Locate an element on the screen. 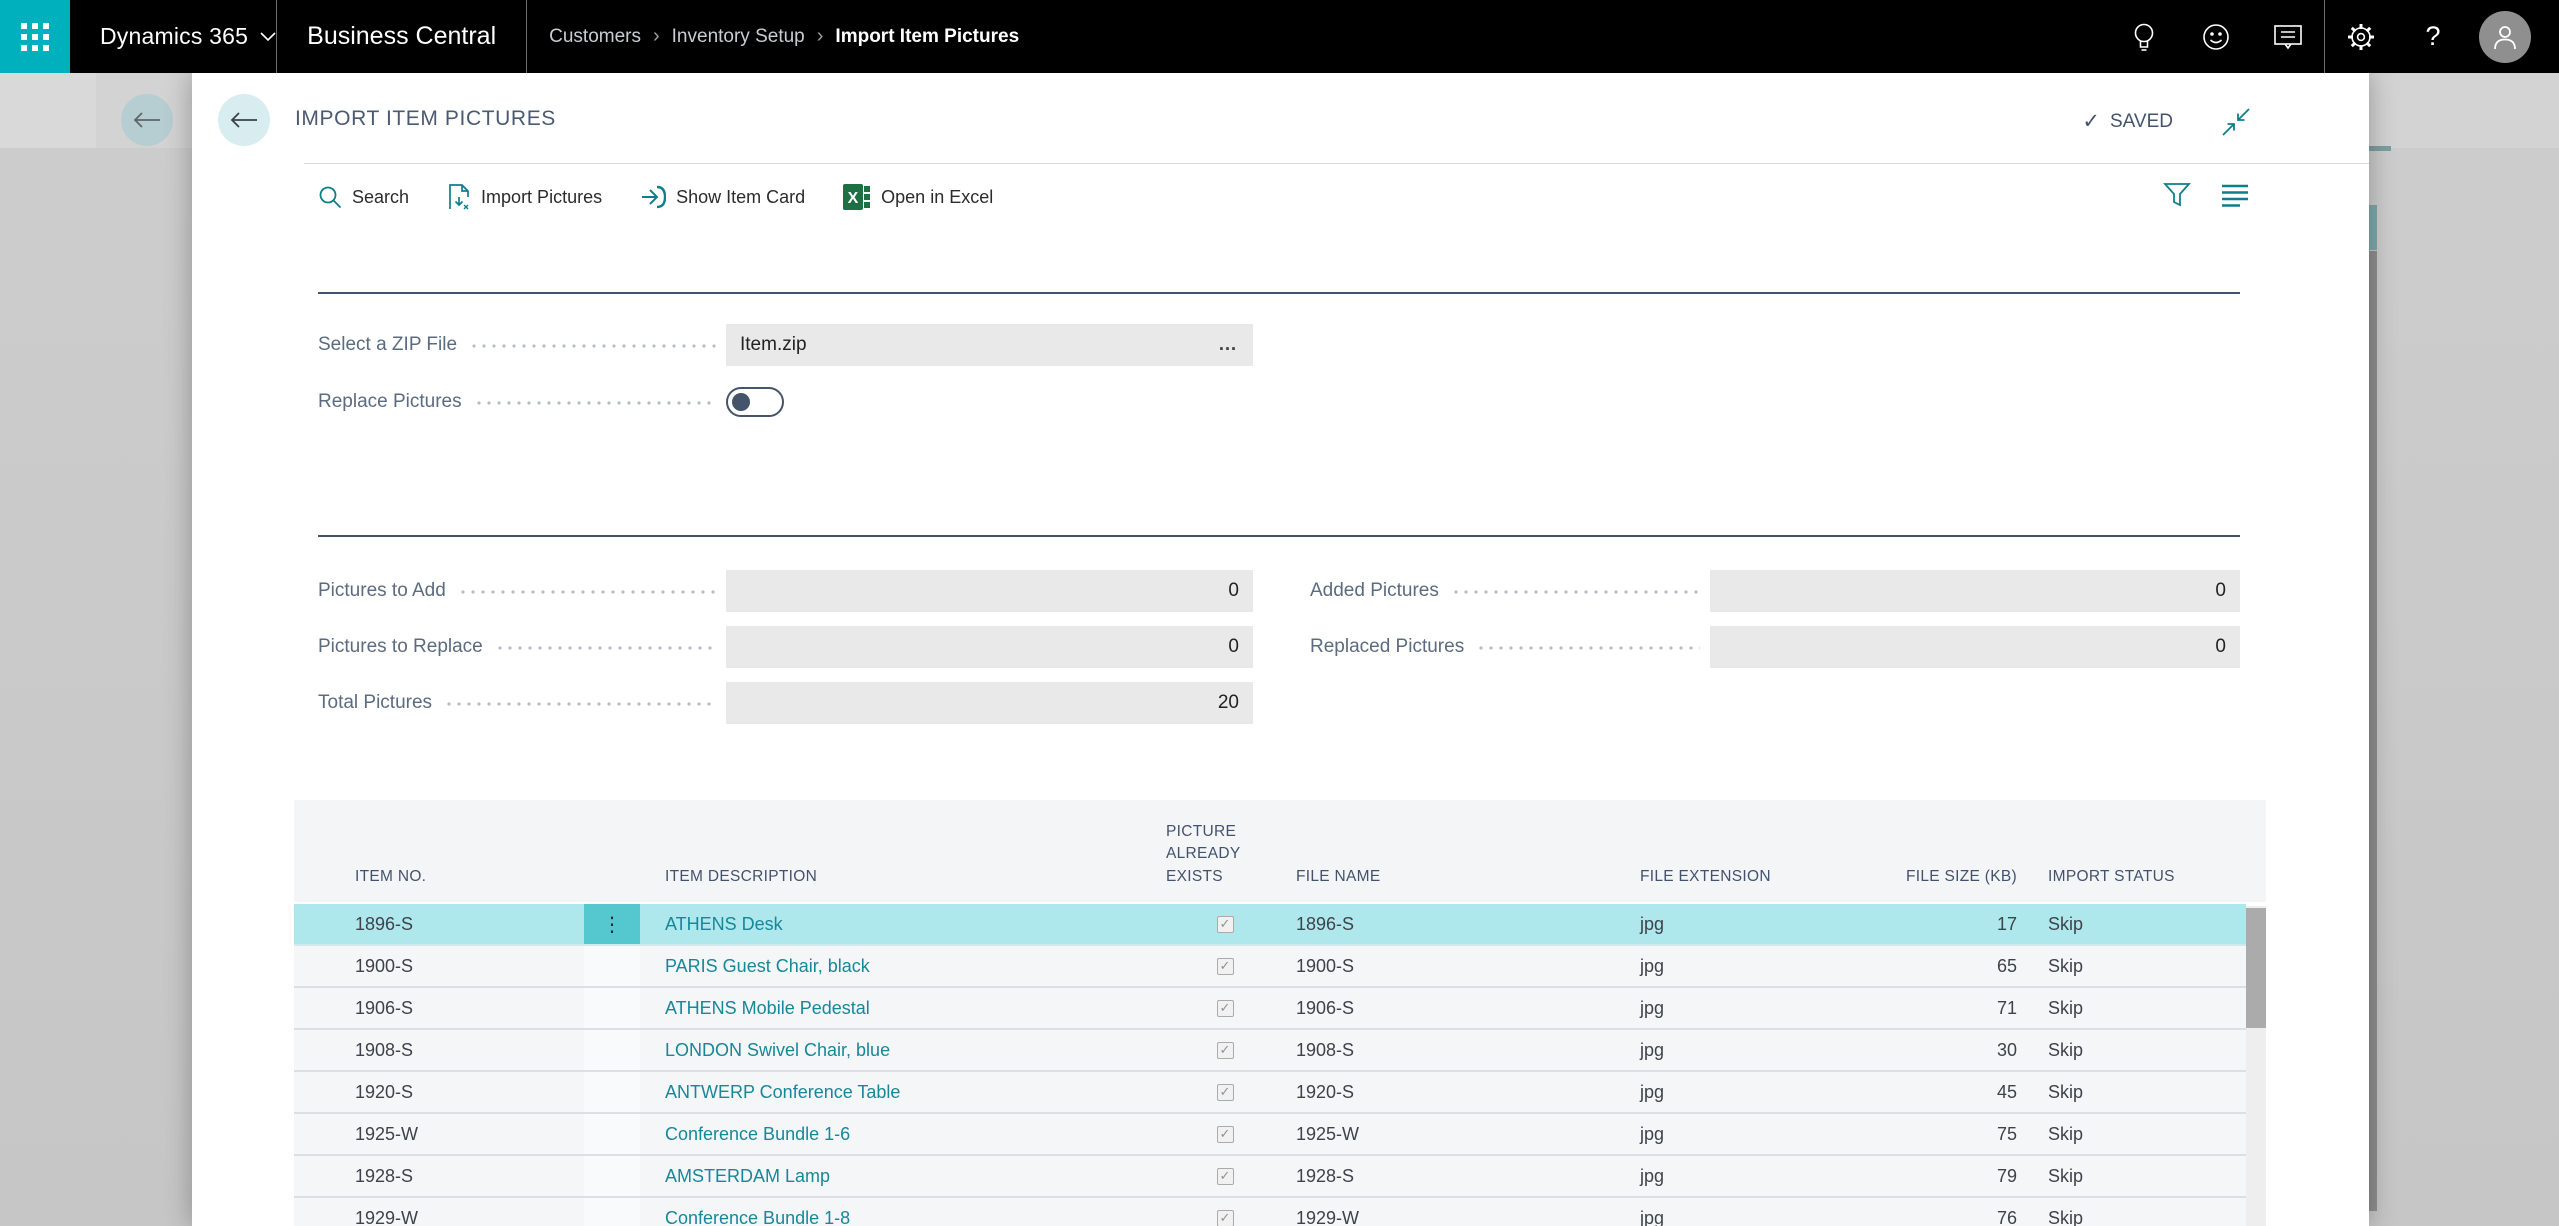 Image resolution: width=2559 pixels, height=1226 pixels. item-description-link: ATHENS Mobile Pedestal is located at coordinates (767, 1007).